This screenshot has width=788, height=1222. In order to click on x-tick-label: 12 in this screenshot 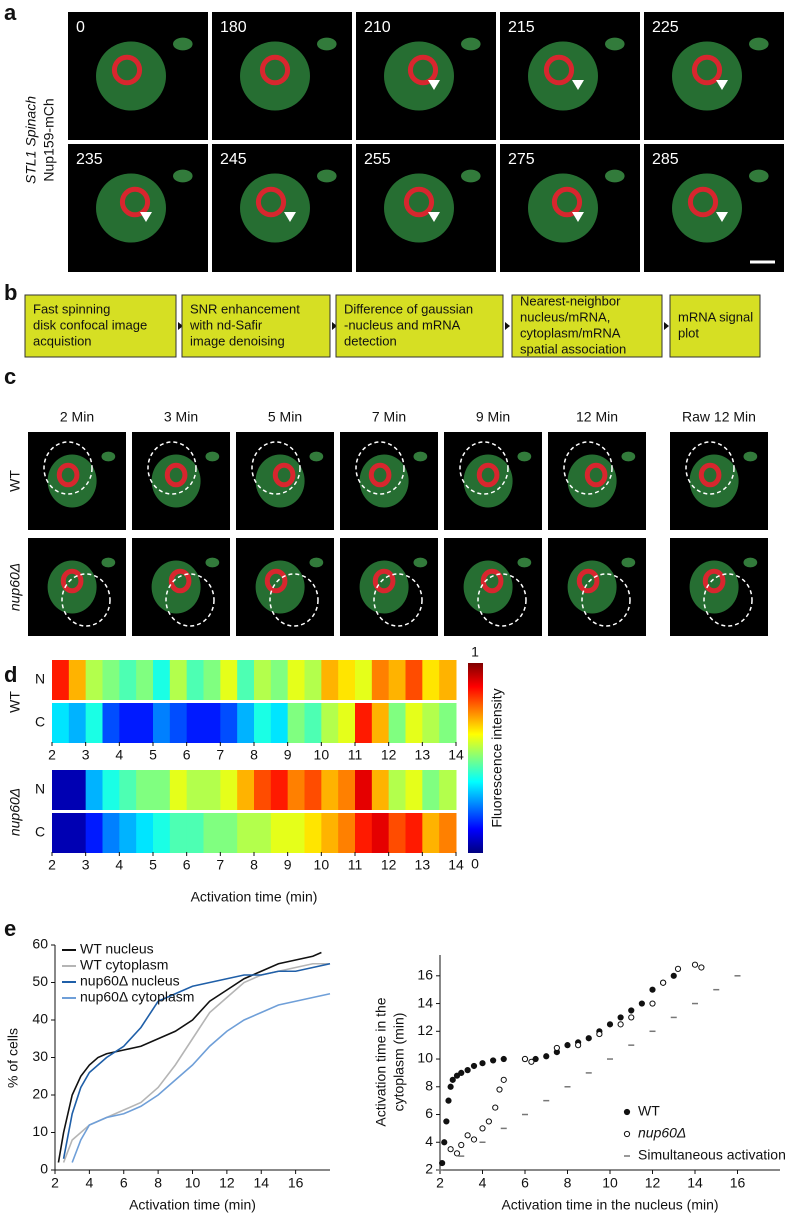, I will do `click(389, 755)`.